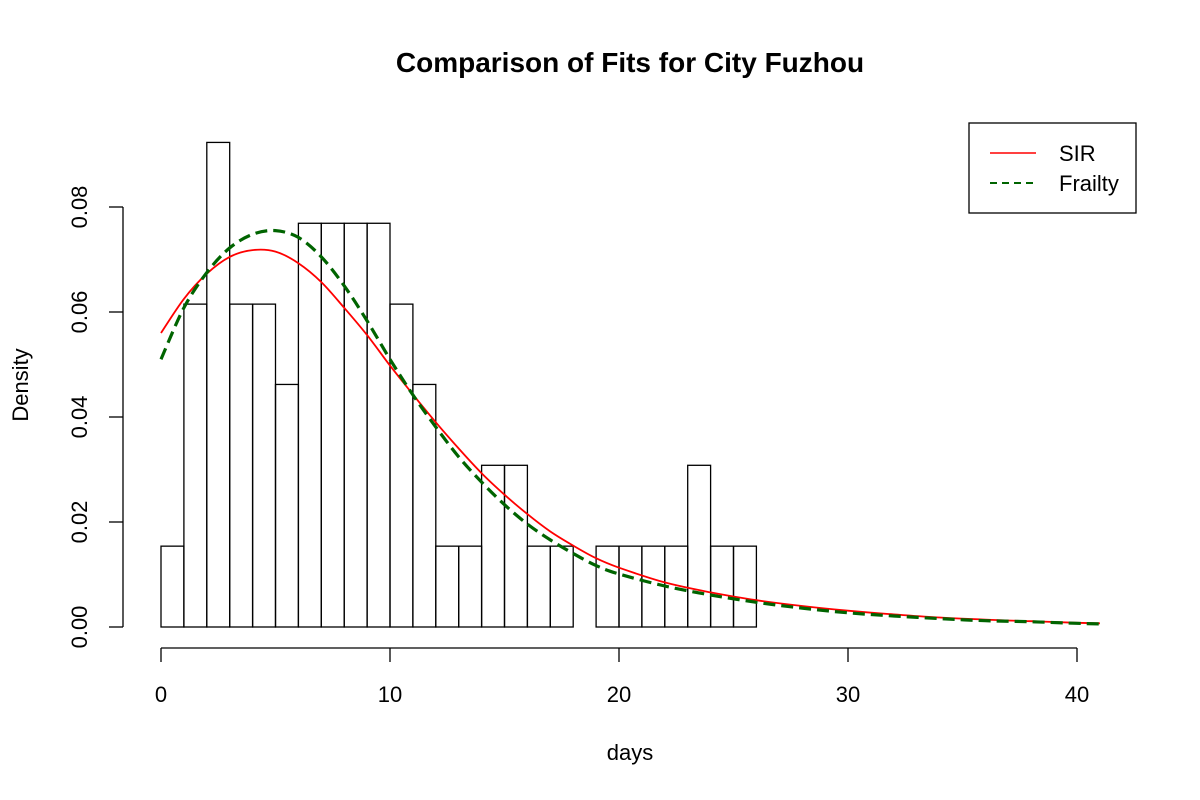 The width and height of the screenshot is (1200, 800). I want to click on y-axis-label: Density, so click(20, 384).